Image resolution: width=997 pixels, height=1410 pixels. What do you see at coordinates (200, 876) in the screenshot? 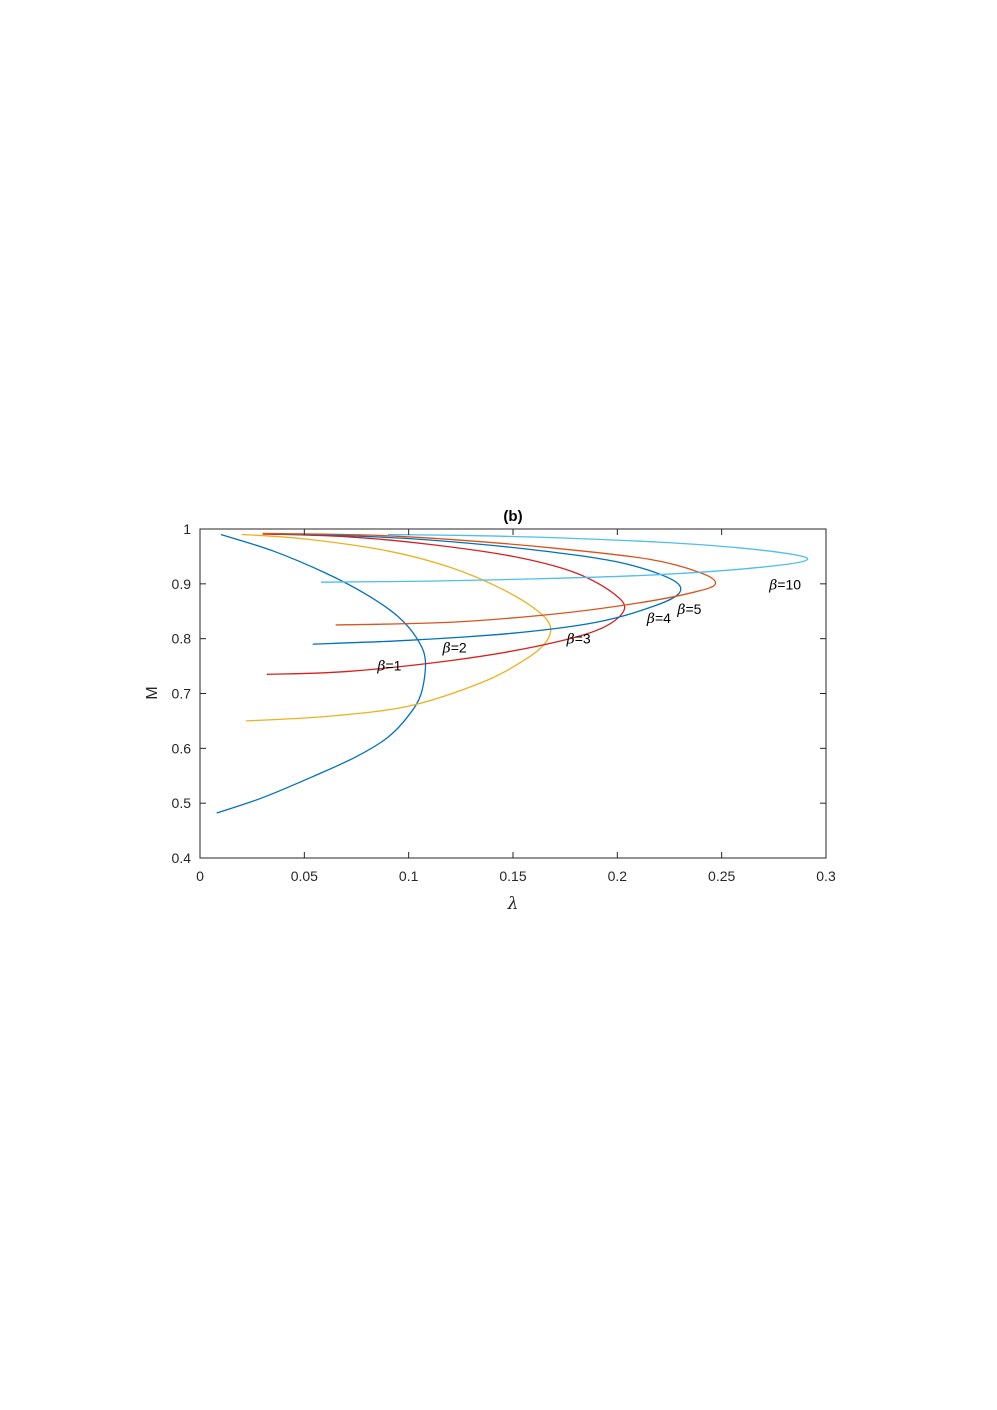
I see `x-tick-label: 0` at bounding box center [200, 876].